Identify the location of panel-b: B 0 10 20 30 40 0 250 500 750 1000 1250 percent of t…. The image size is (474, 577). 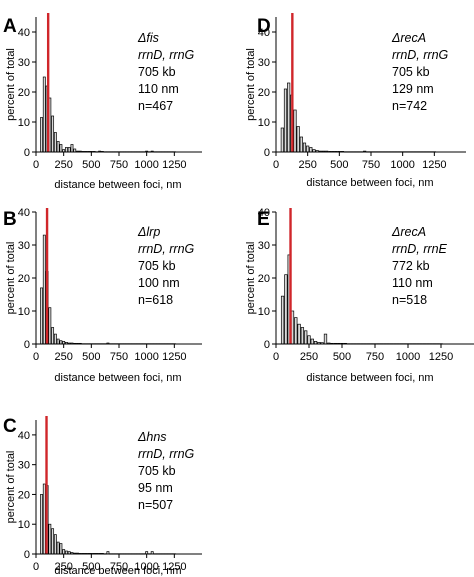
(102, 295).